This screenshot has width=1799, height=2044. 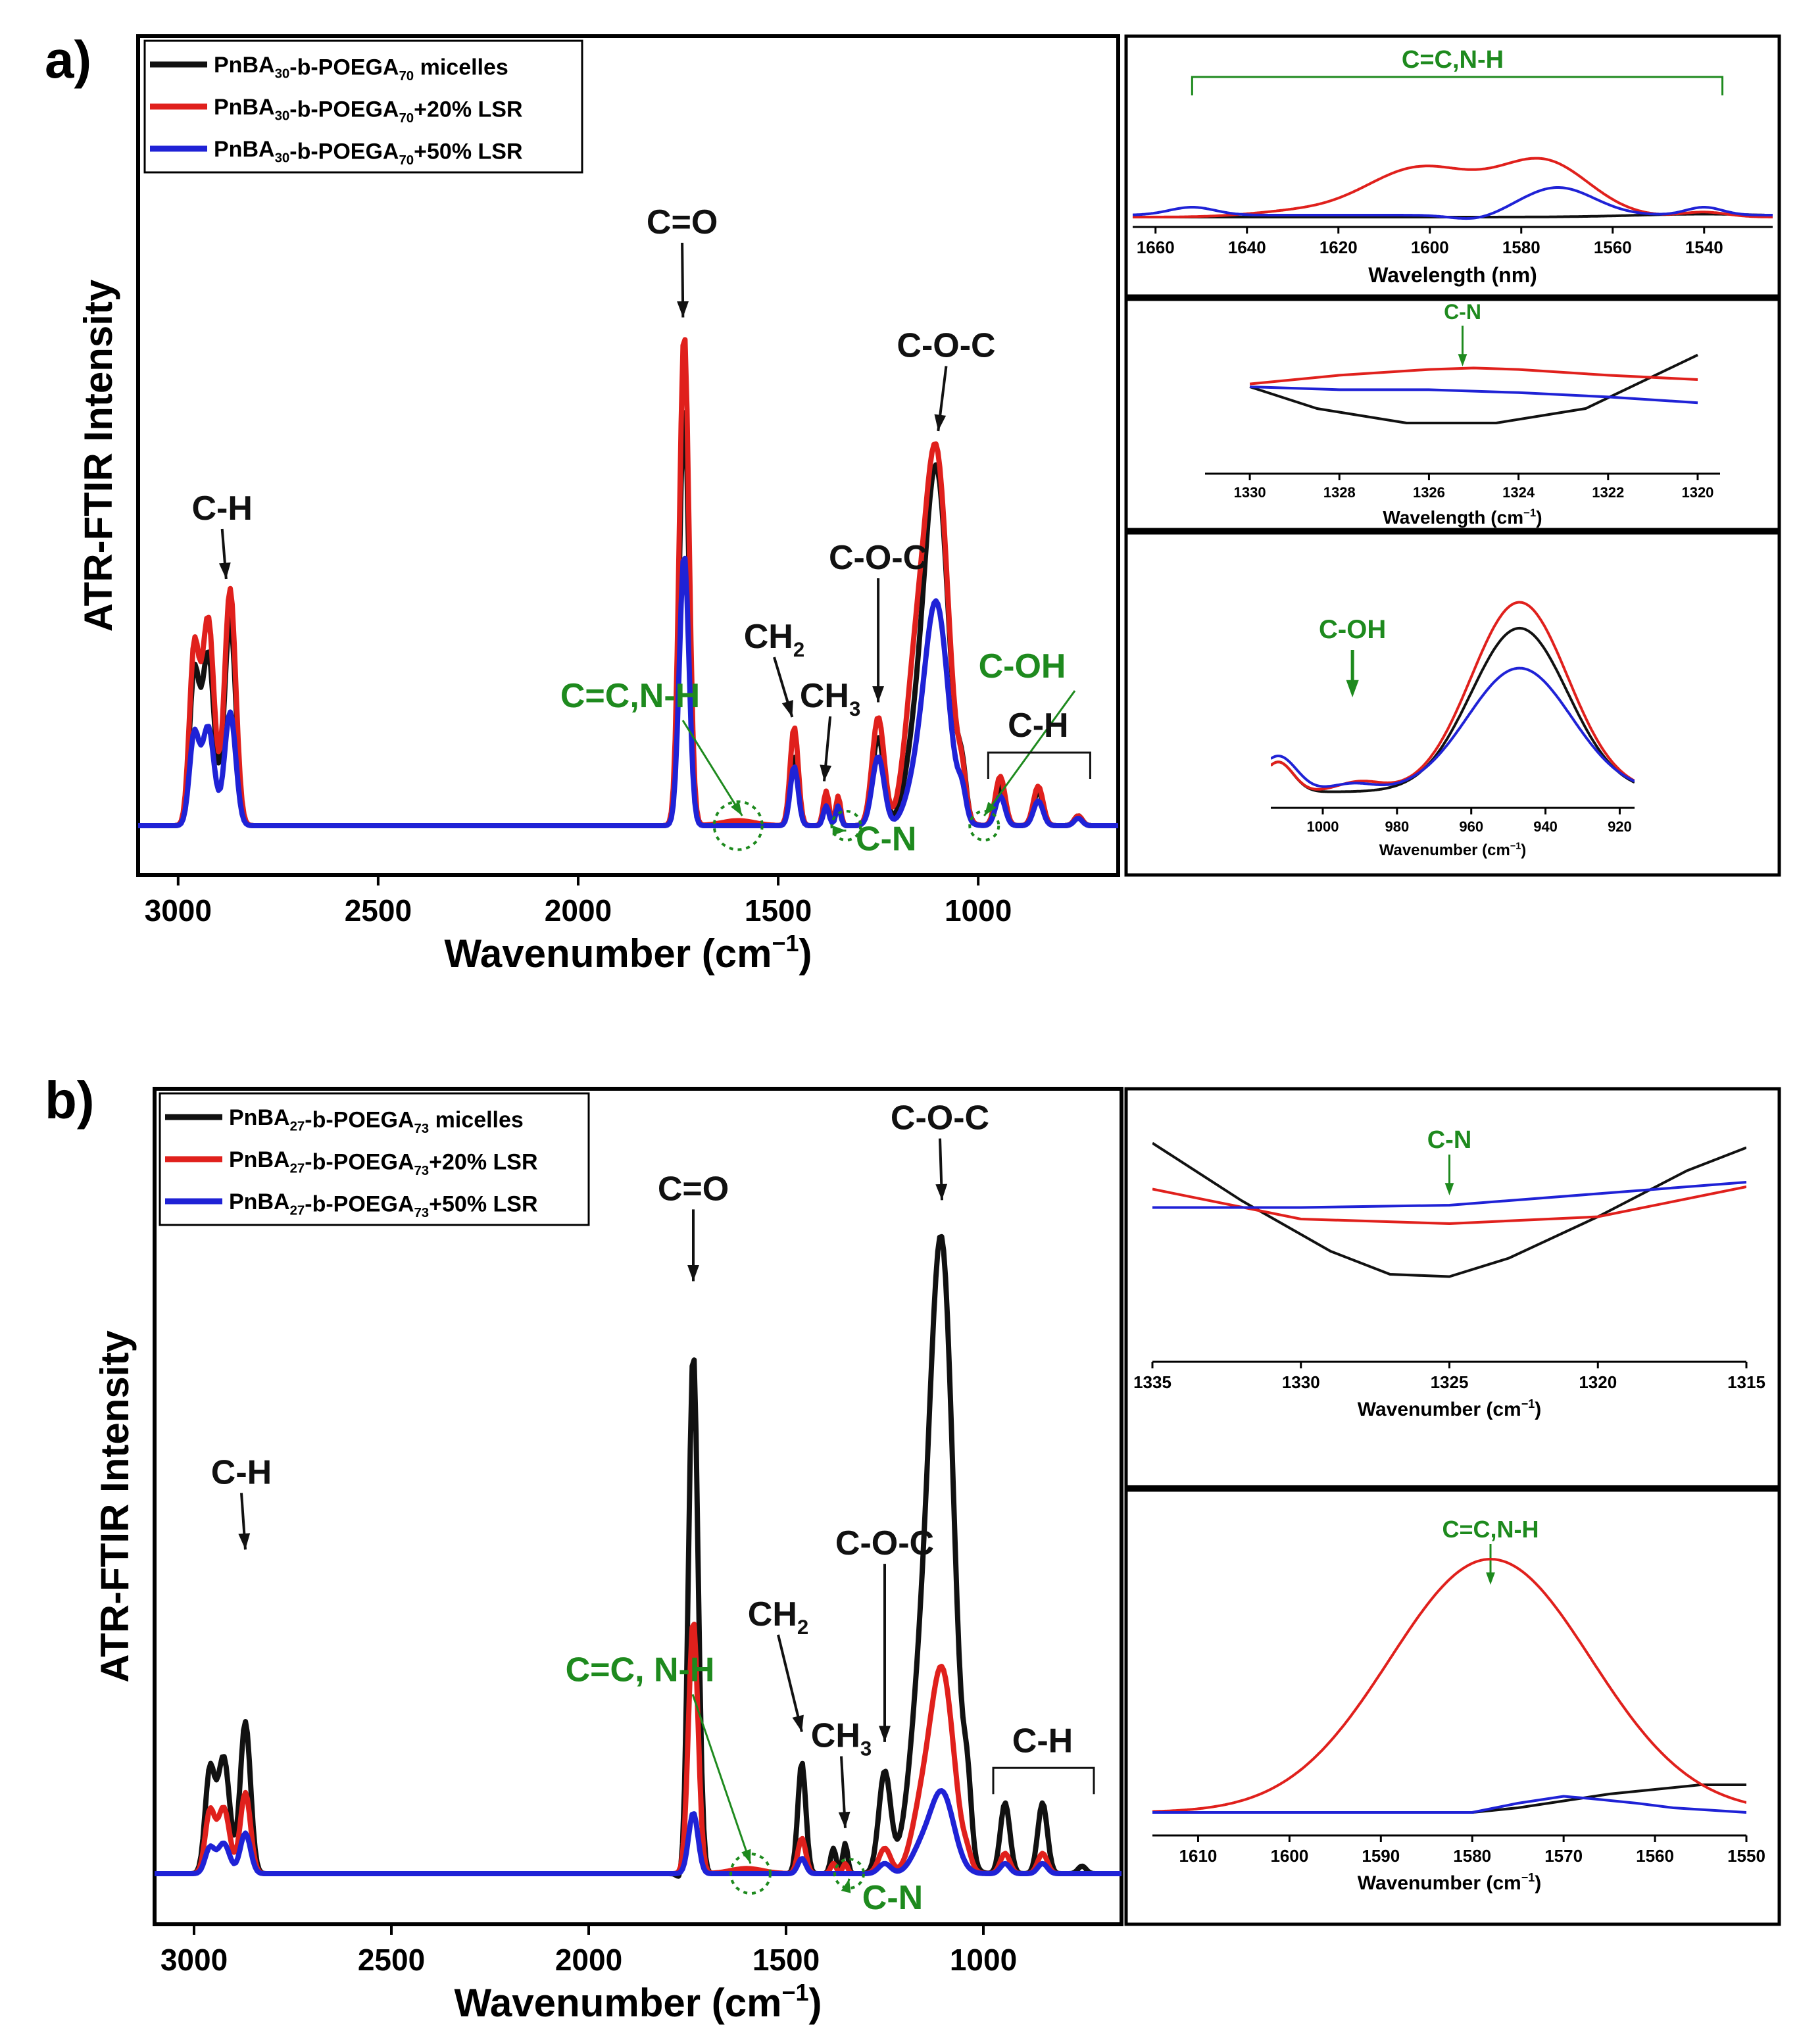 I want to click on x-tick-label: 1550, so click(x=1746, y=1856).